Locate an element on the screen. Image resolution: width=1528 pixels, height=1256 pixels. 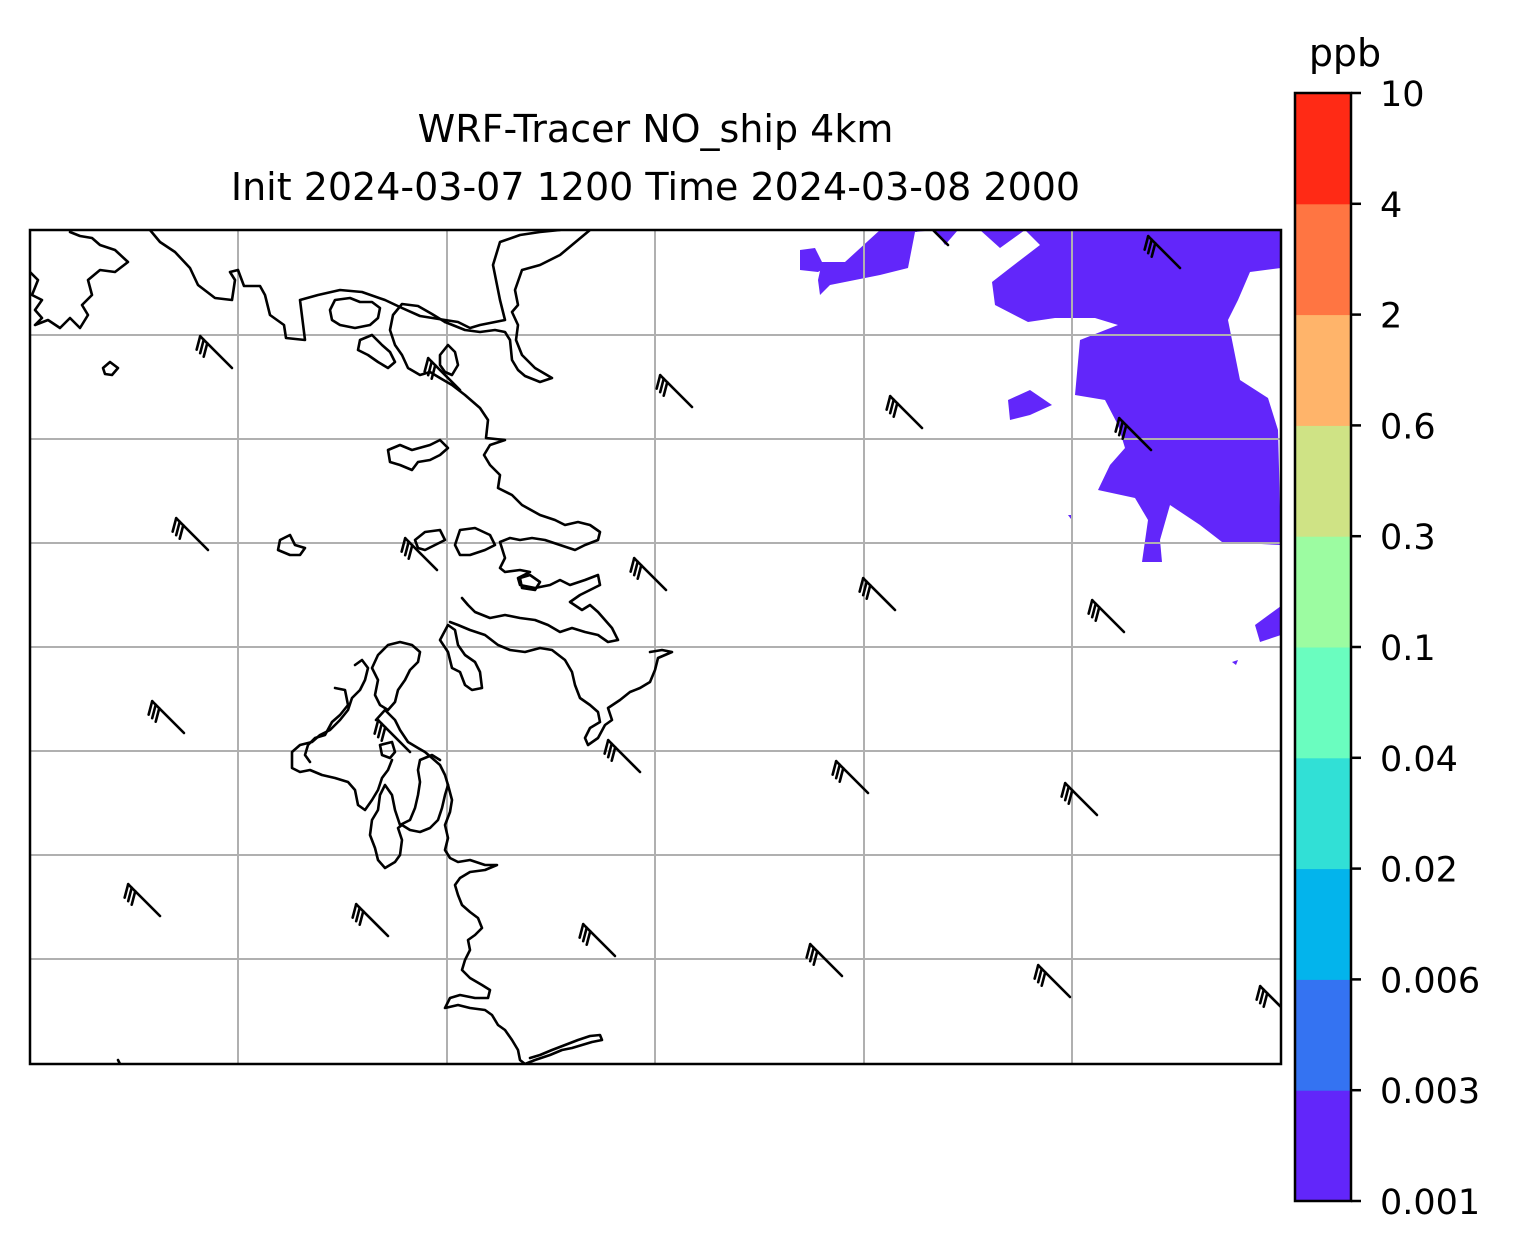
colorbar-ticks: 0.001 0.003 0.006 0.02 0.04 0.1 0.3 0.6 2 4 10 is located at coordinates (1415, 649).